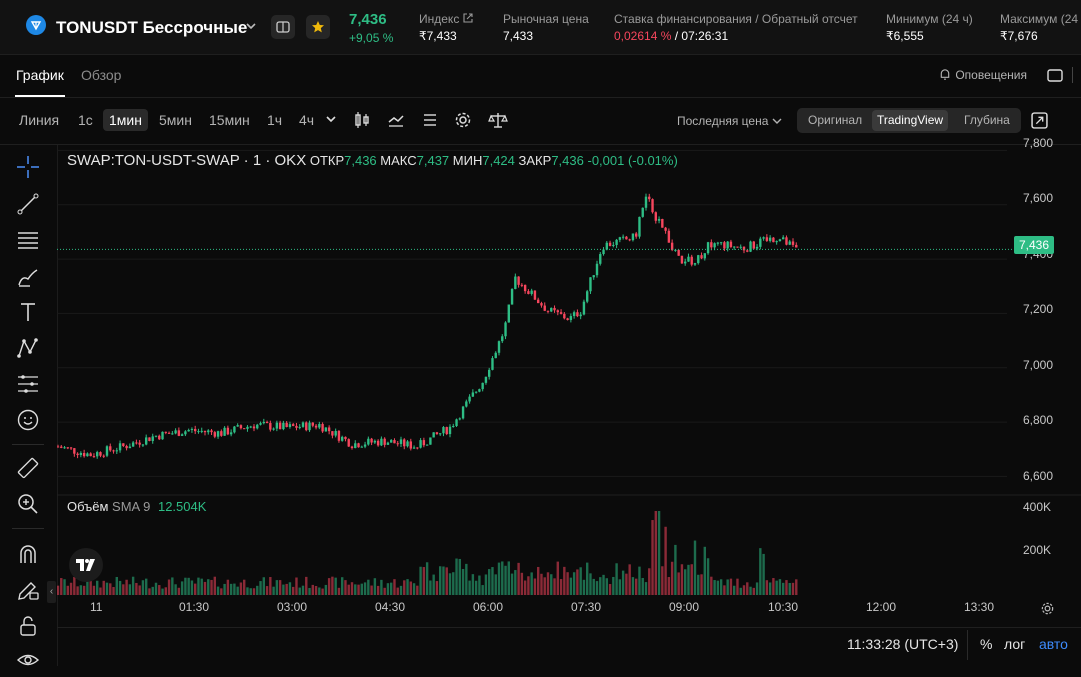  I want to click on volume-value: 12.504K, so click(182, 506).